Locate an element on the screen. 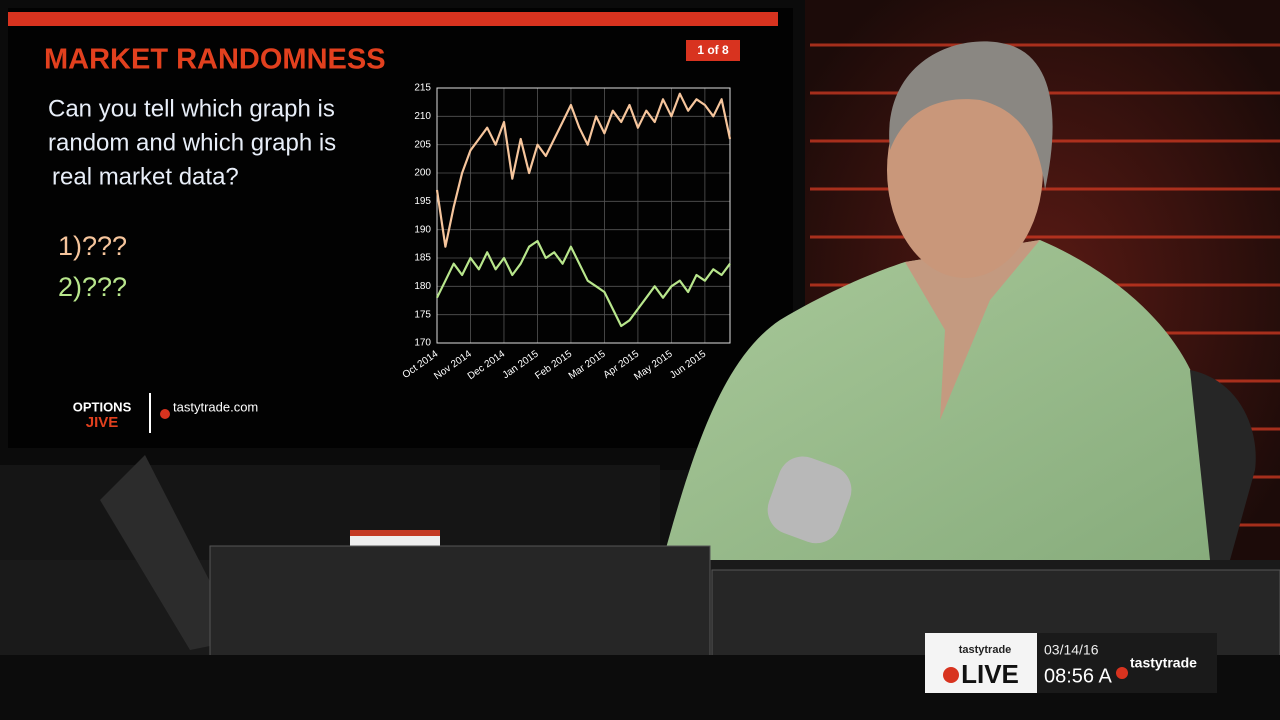  ticker-logo: tastytrade is located at coordinates (1163, 663).